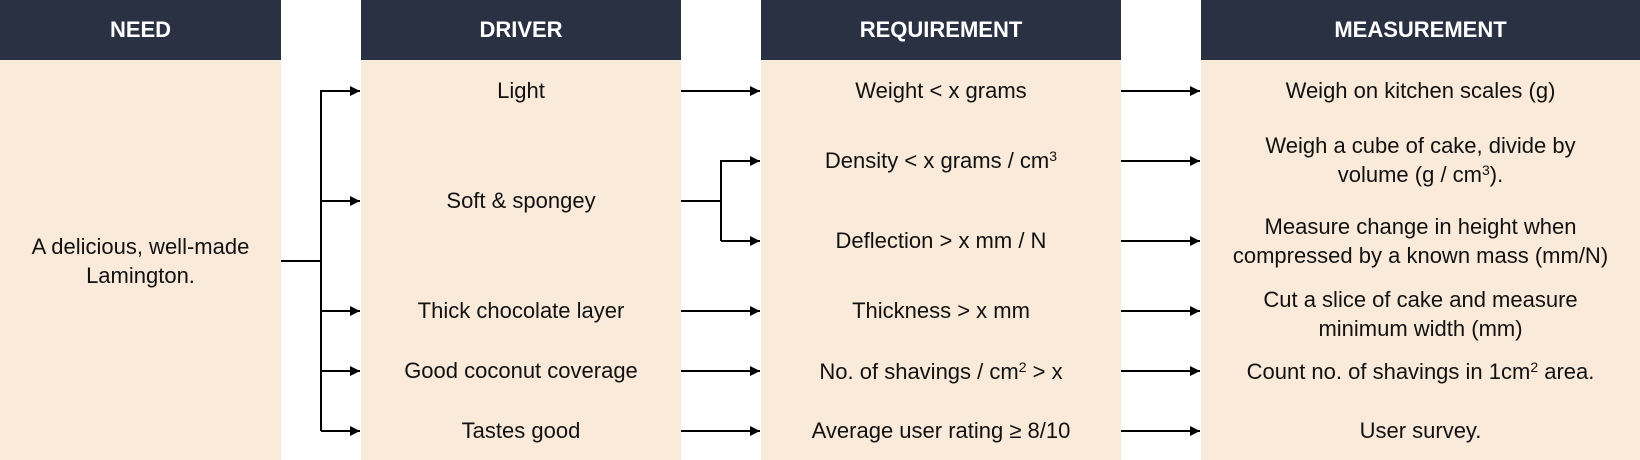 Image resolution: width=1640 pixels, height=460 pixels. I want to click on requirement-density-exponent: 3, so click(1053, 155).